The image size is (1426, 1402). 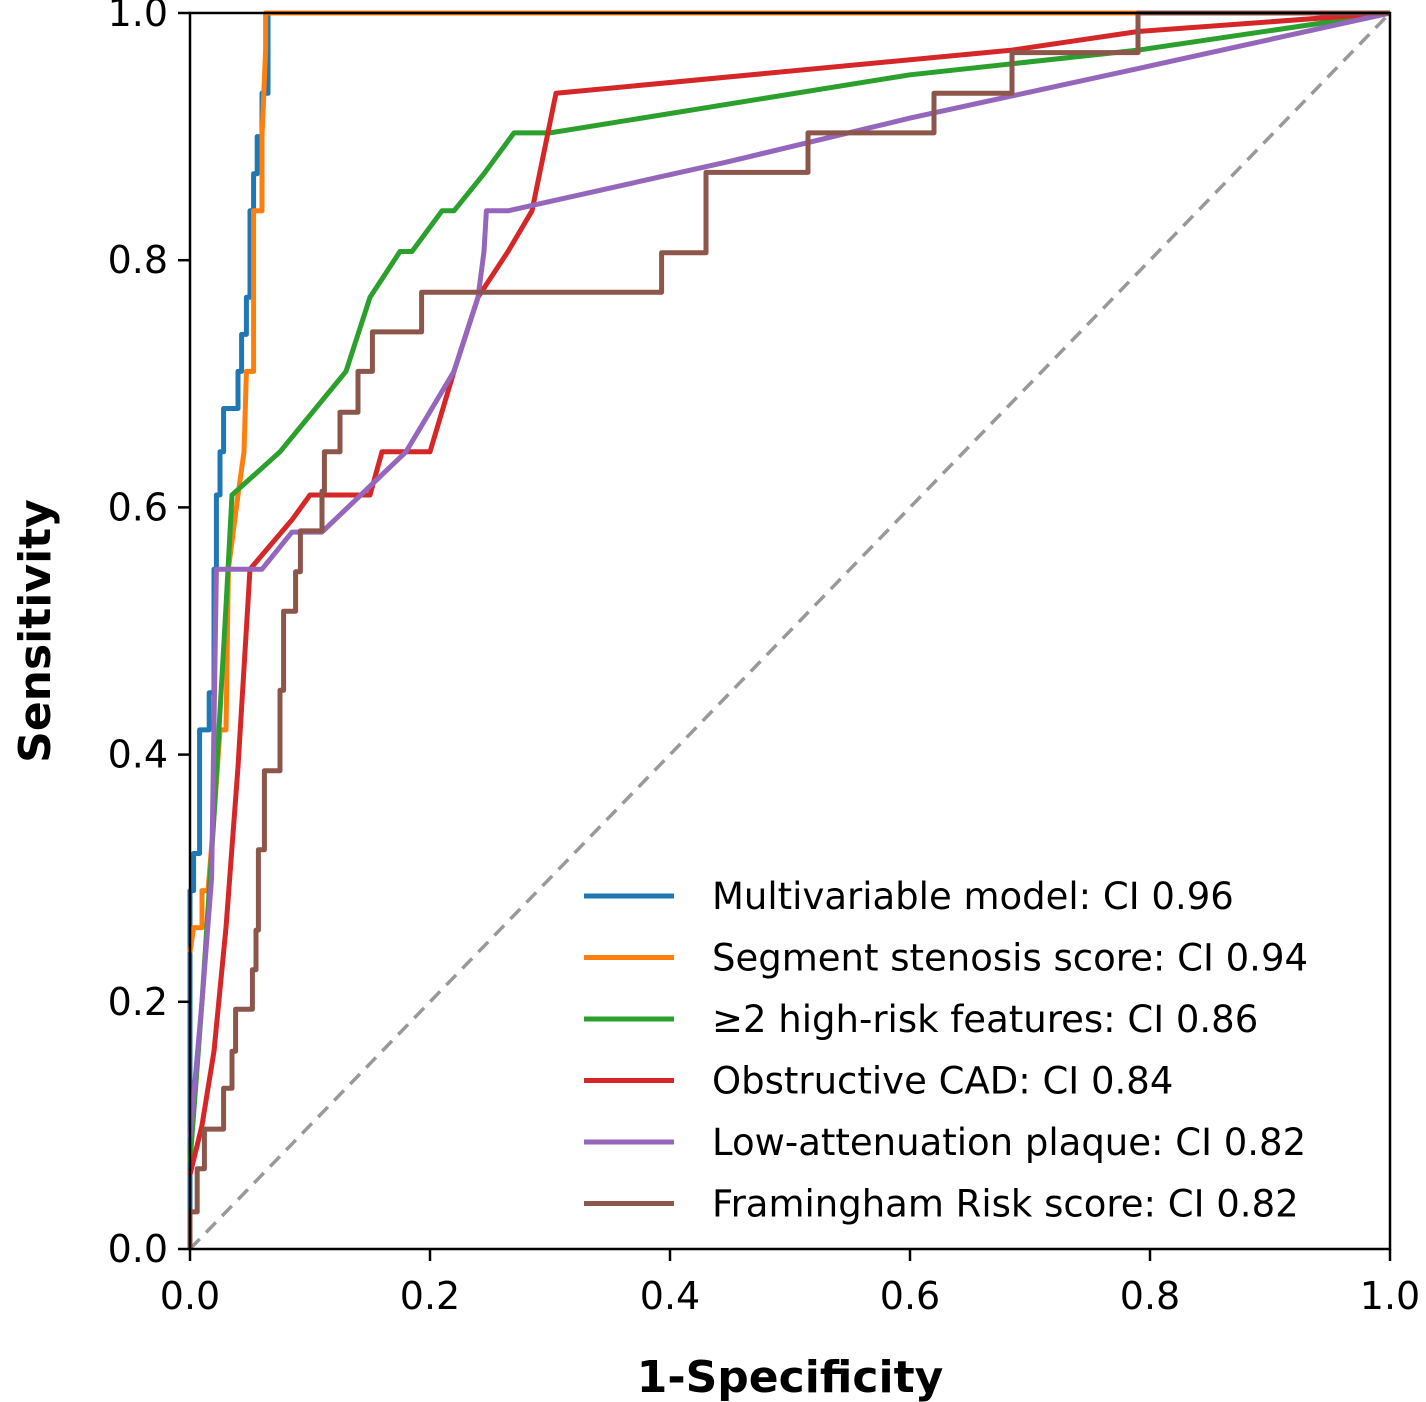 I want to click on y-tick-label: 1.0, so click(x=138, y=17).